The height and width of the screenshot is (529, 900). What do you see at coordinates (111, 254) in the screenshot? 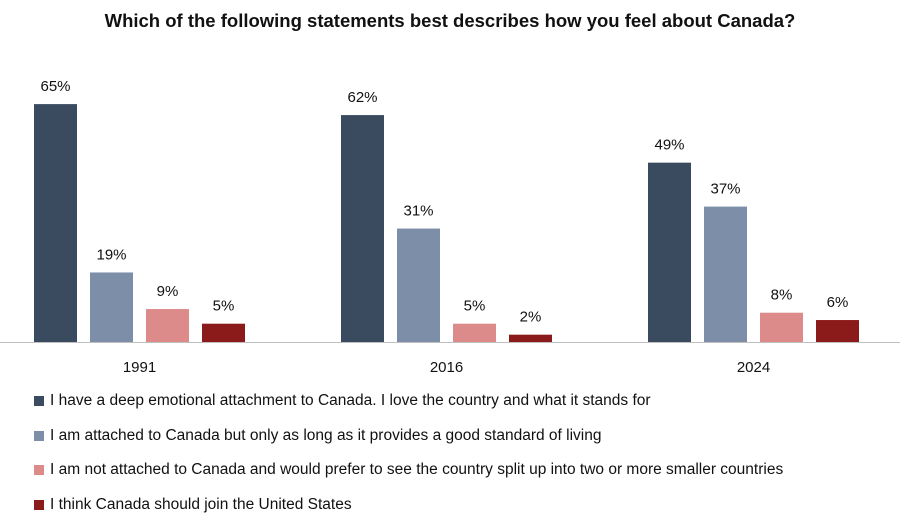
I see `data-label-1991-series-2: 19%` at bounding box center [111, 254].